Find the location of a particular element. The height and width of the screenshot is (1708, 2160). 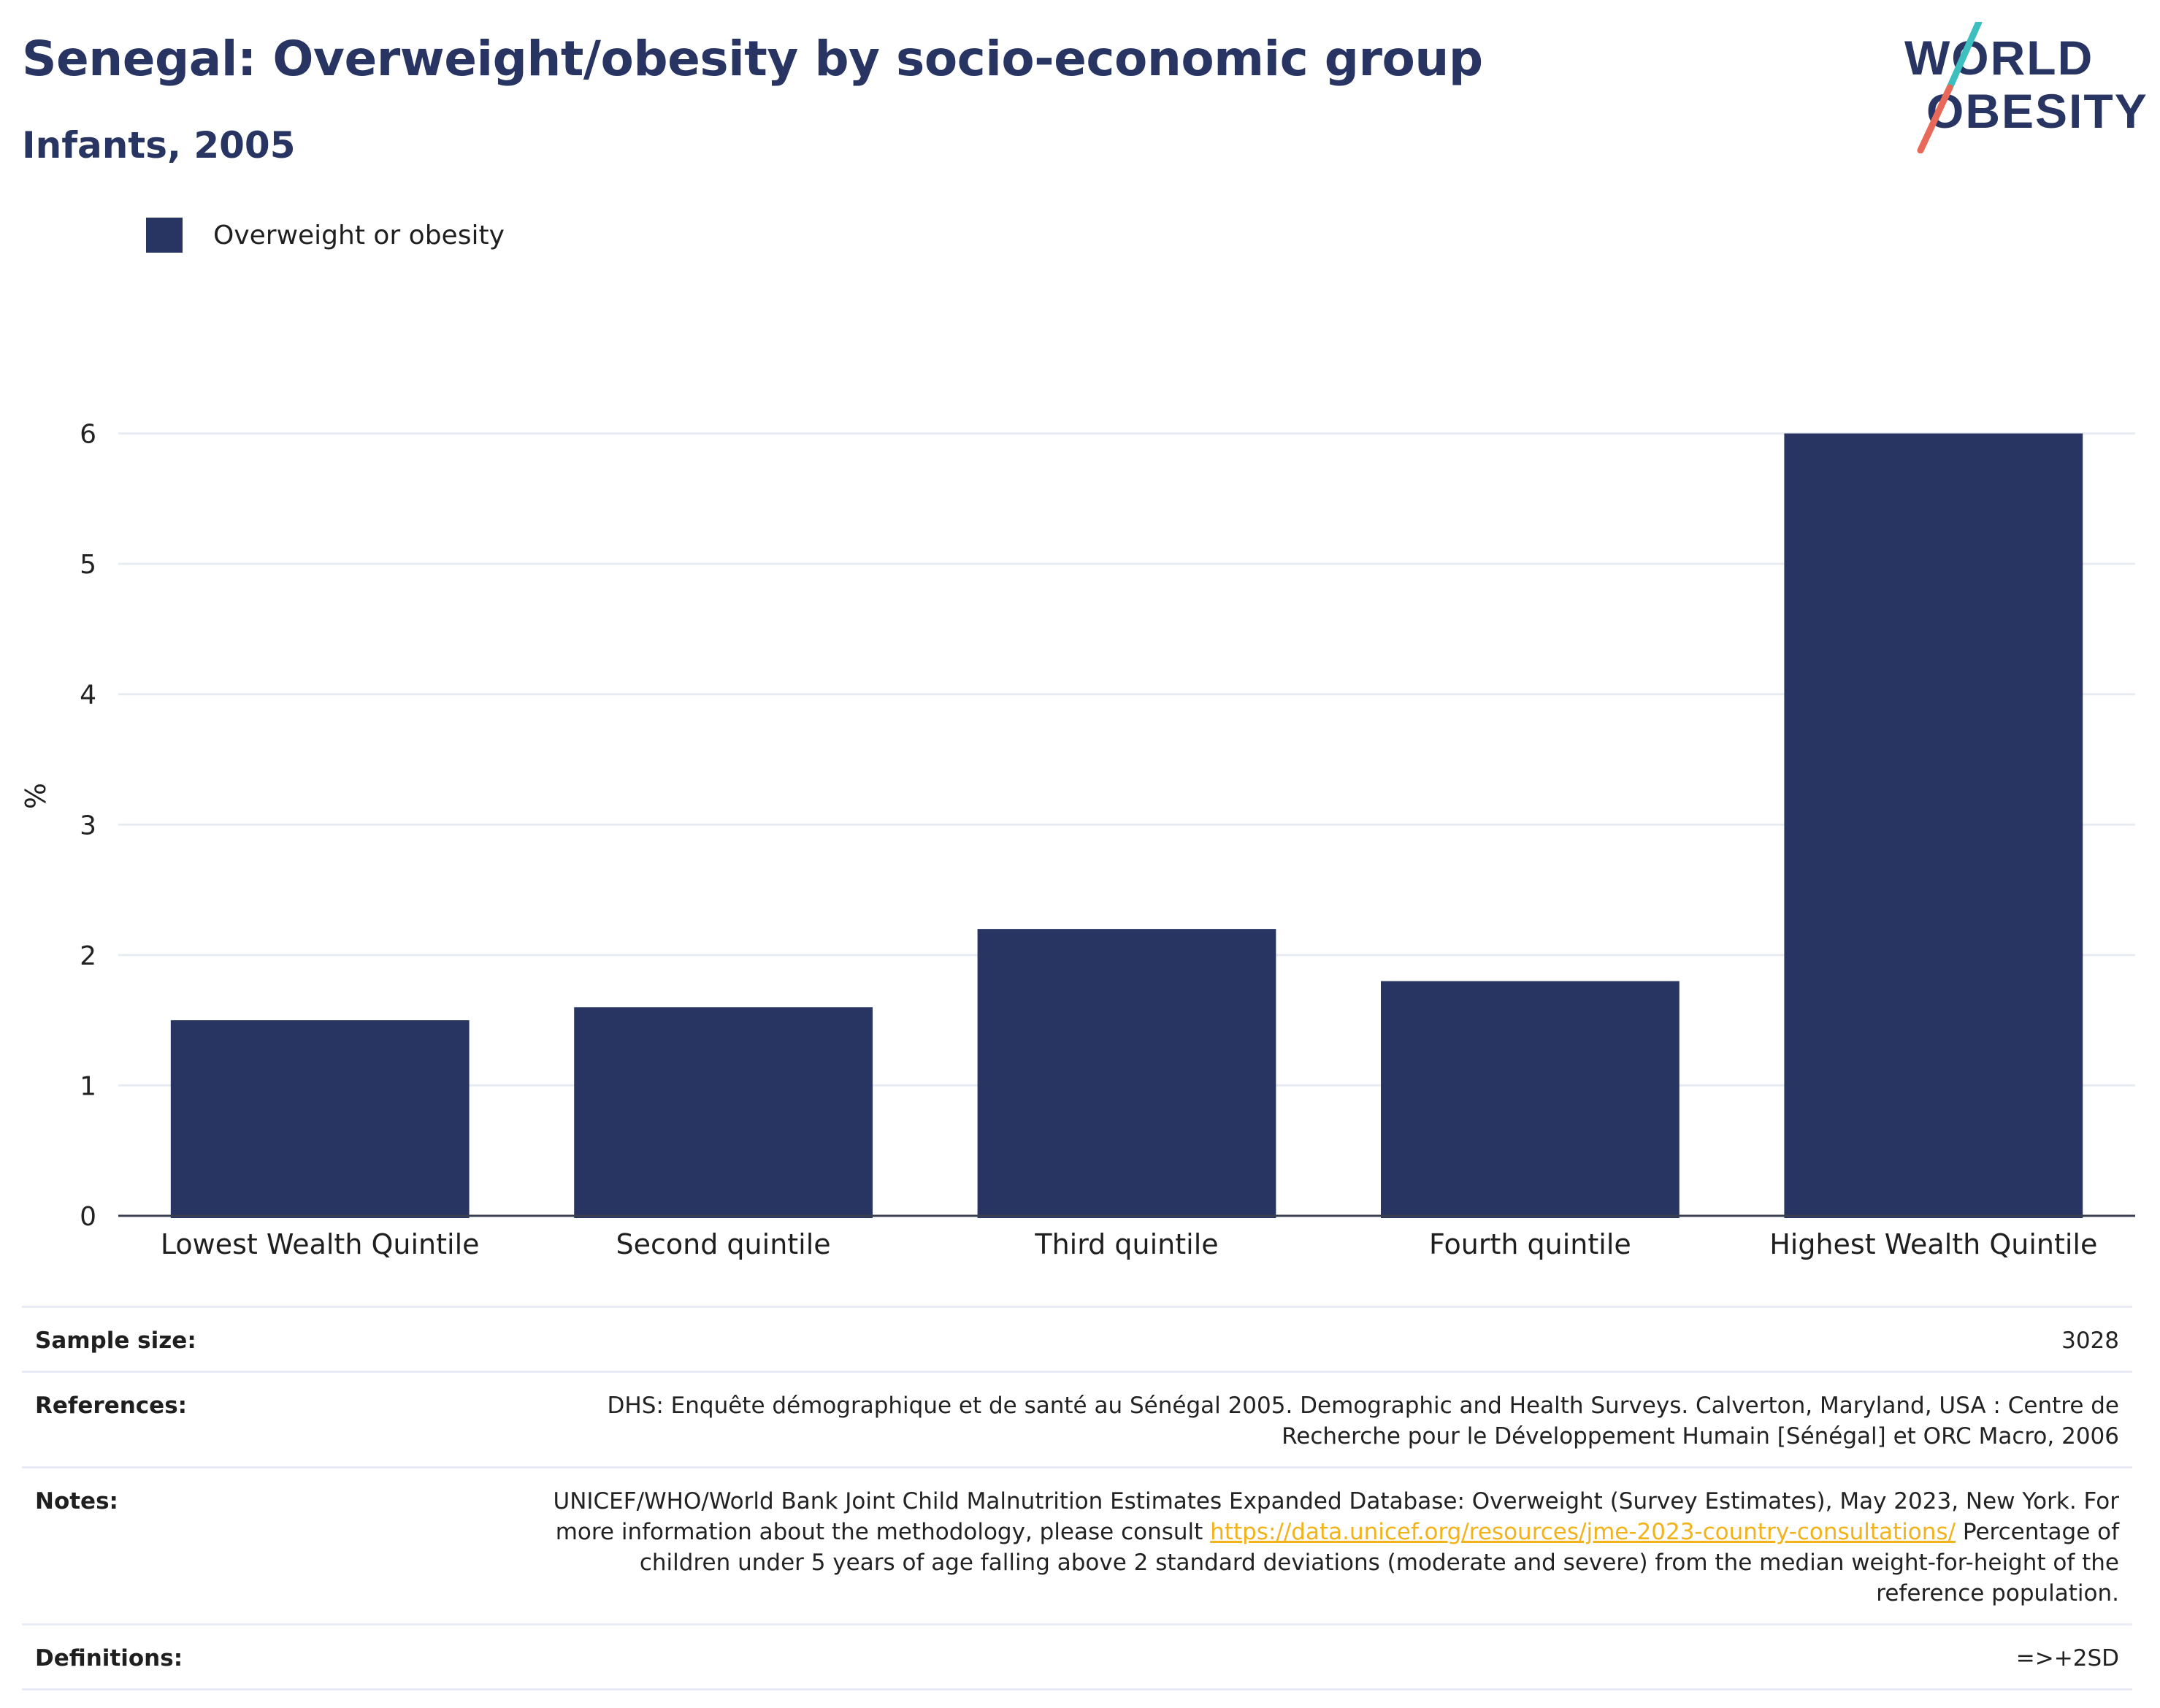

y-tick-label: 5 is located at coordinates (88, 565).